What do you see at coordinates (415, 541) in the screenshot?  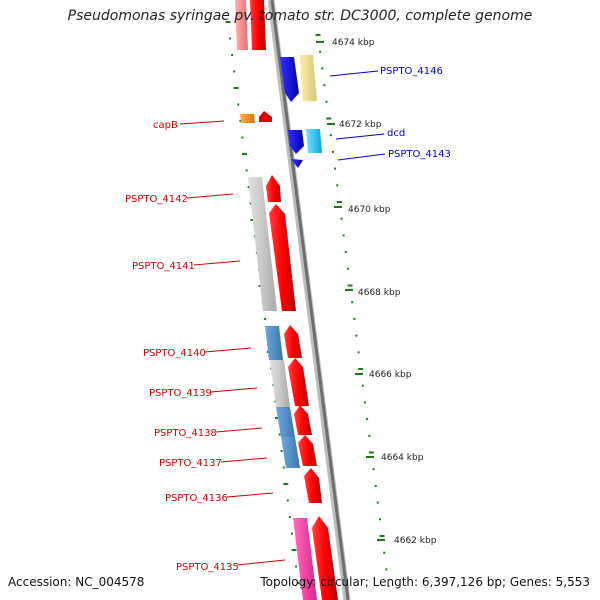 I see `scale-label-4662: 4662 kbp` at bounding box center [415, 541].